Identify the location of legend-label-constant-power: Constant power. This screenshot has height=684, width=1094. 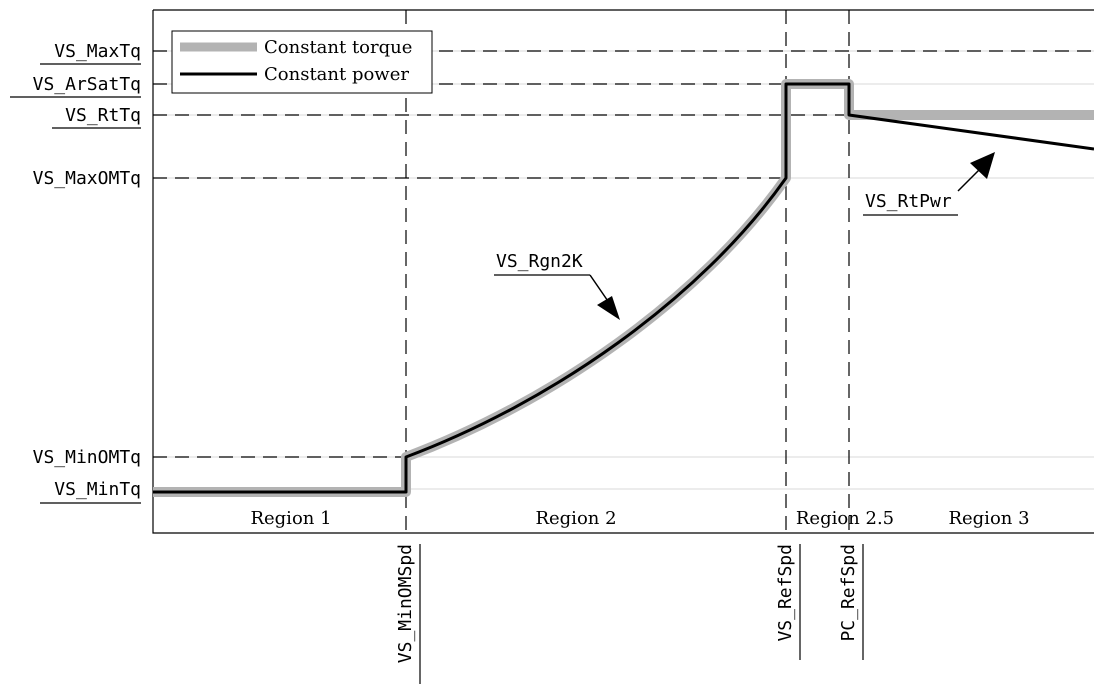
(336, 74).